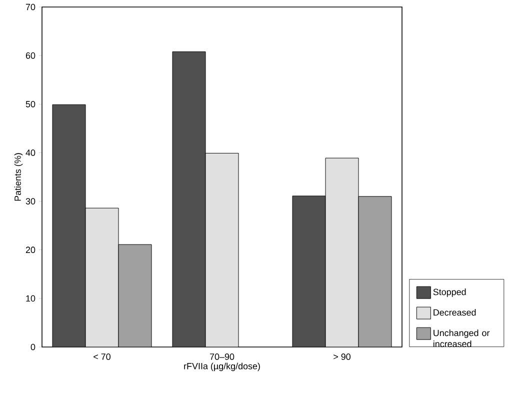 The image size is (520, 394). Describe the element at coordinates (461, 339) in the screenshot. I see `legend-label: Unchanged or increased` at that location.